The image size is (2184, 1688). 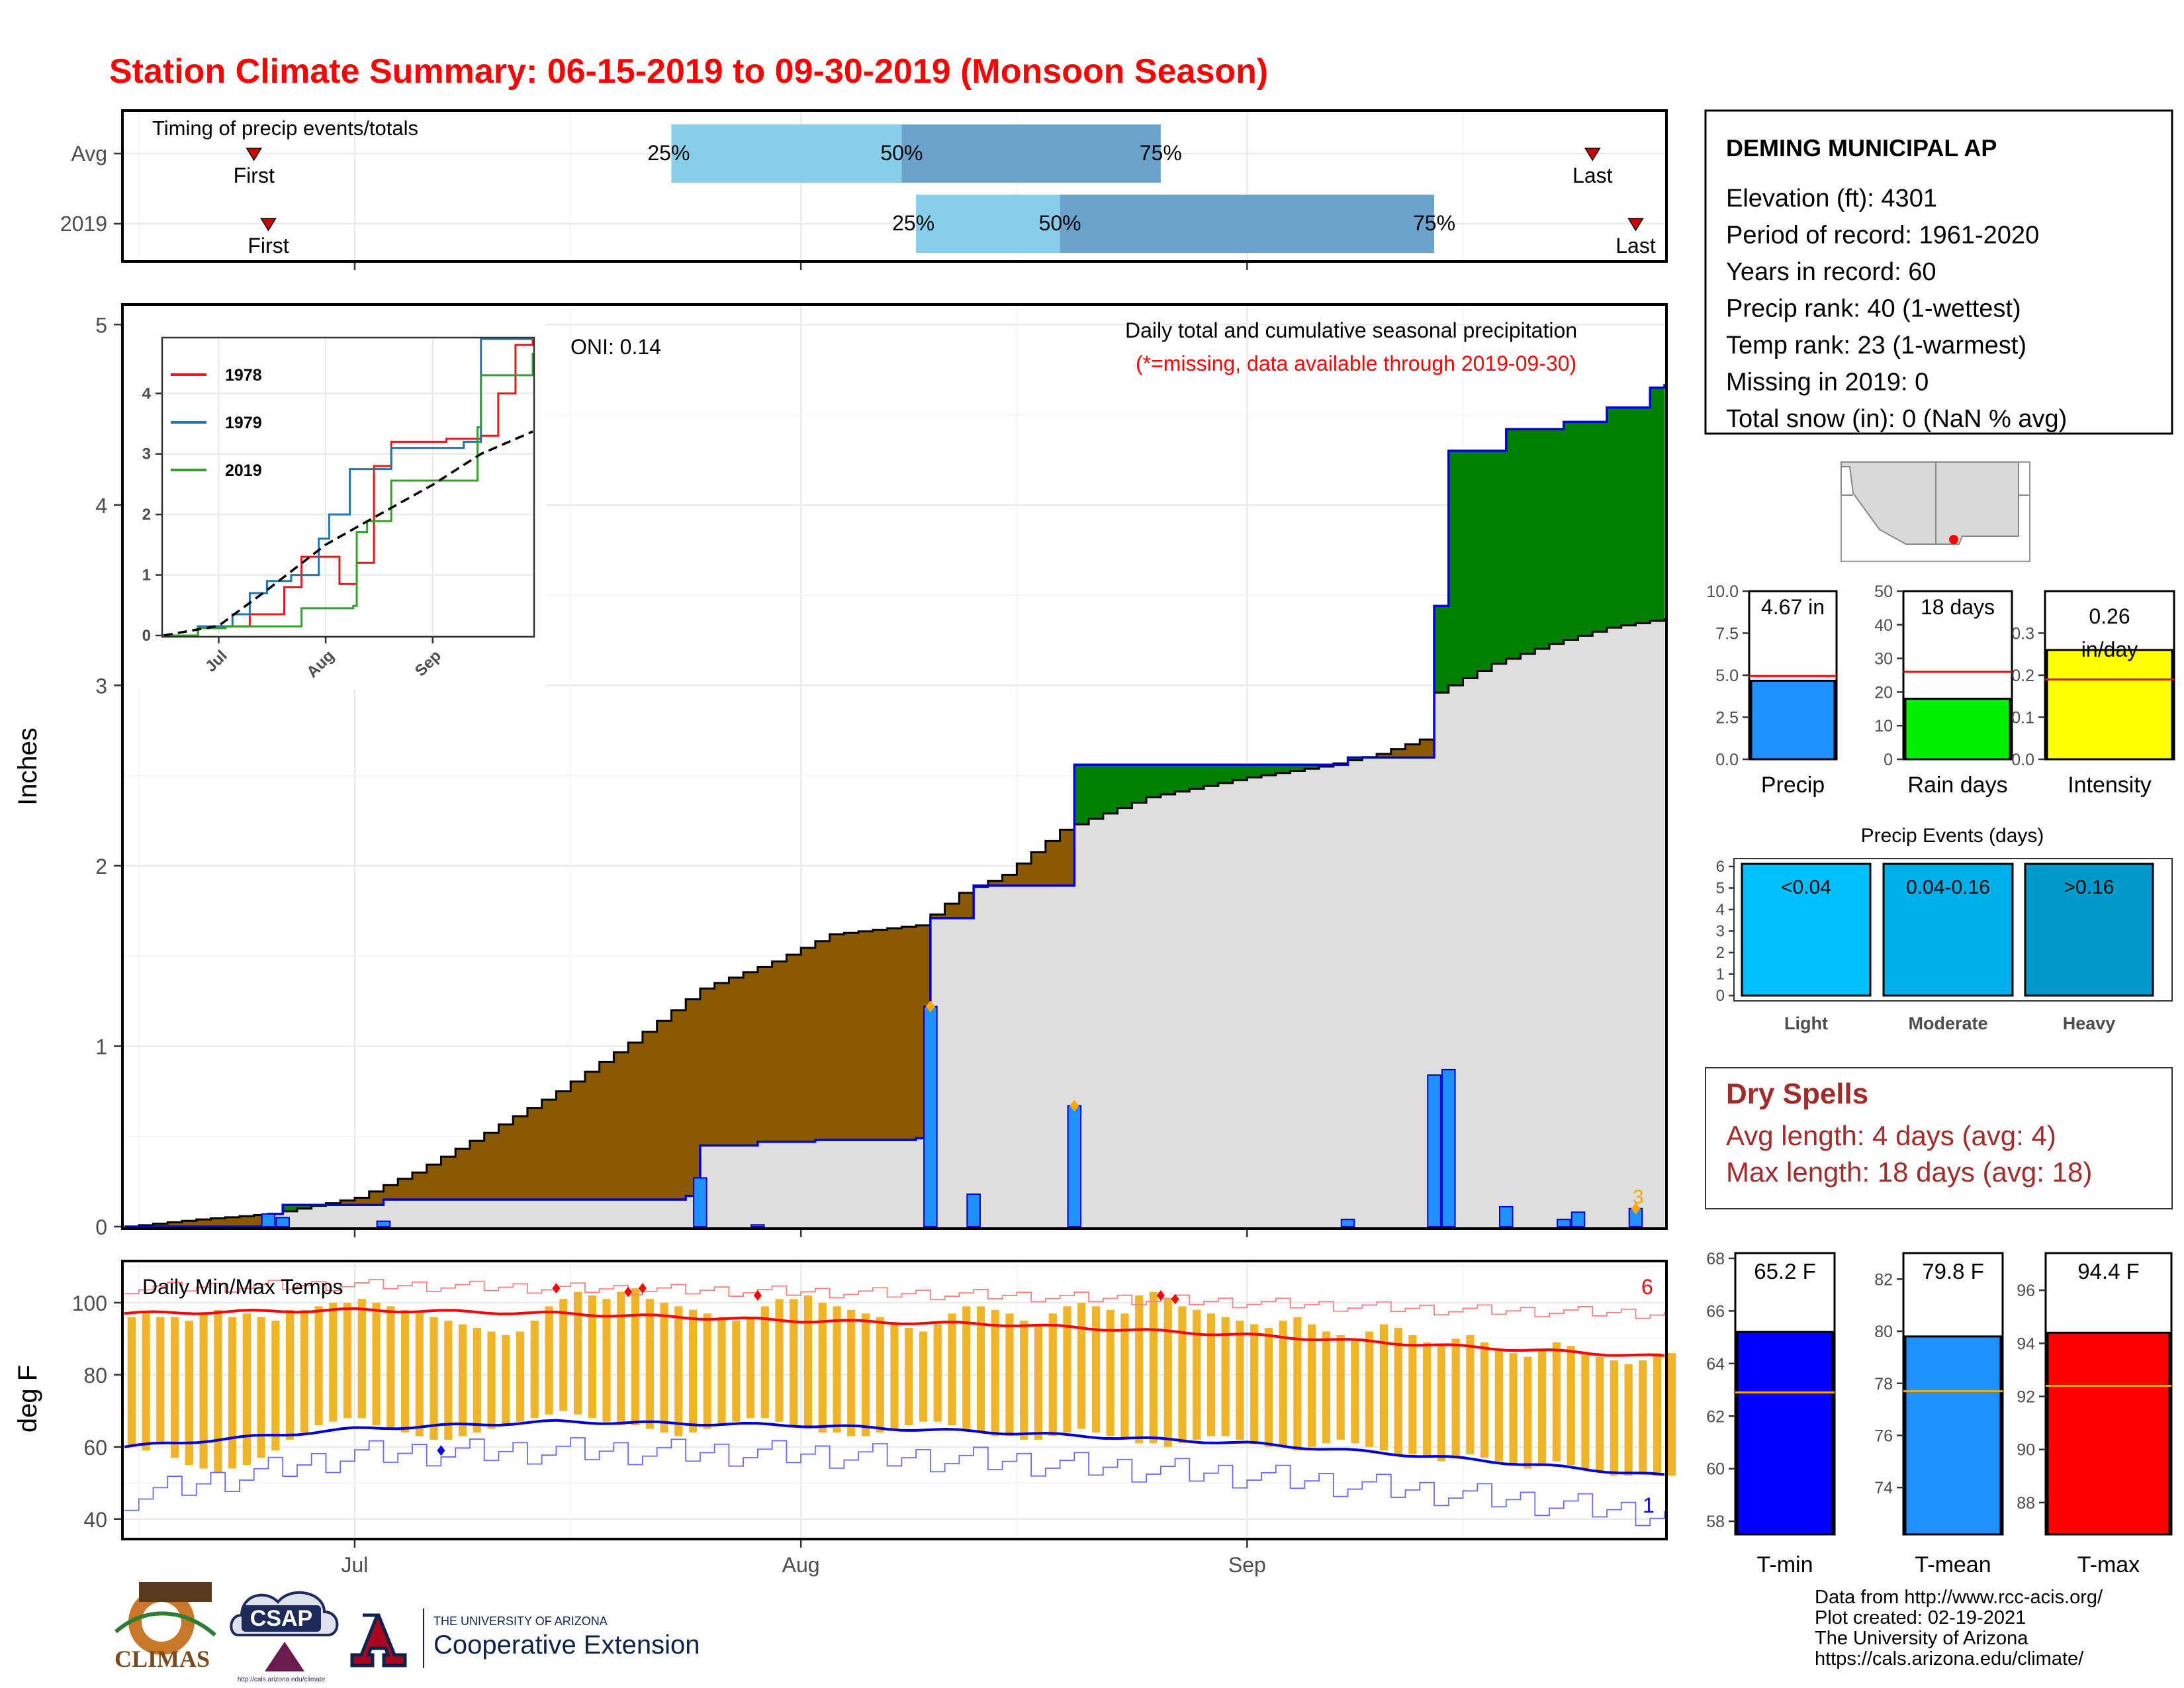 I want to click on record-high-line, so click(x=894, y=1299).